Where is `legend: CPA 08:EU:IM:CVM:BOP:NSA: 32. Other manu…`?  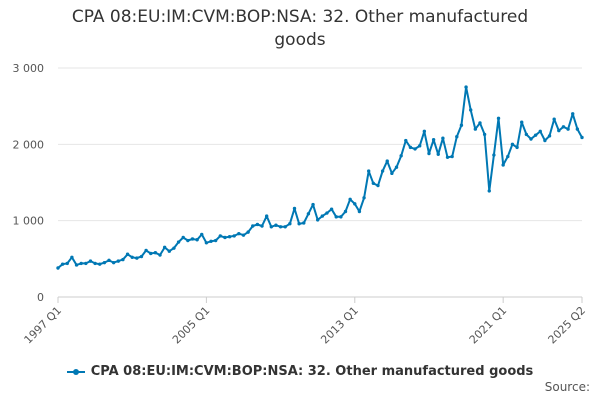 legend: CPA 08:EU:IM:CVM:BOP:NSA: 32. Other manu… is located at coordinates (300, 371).